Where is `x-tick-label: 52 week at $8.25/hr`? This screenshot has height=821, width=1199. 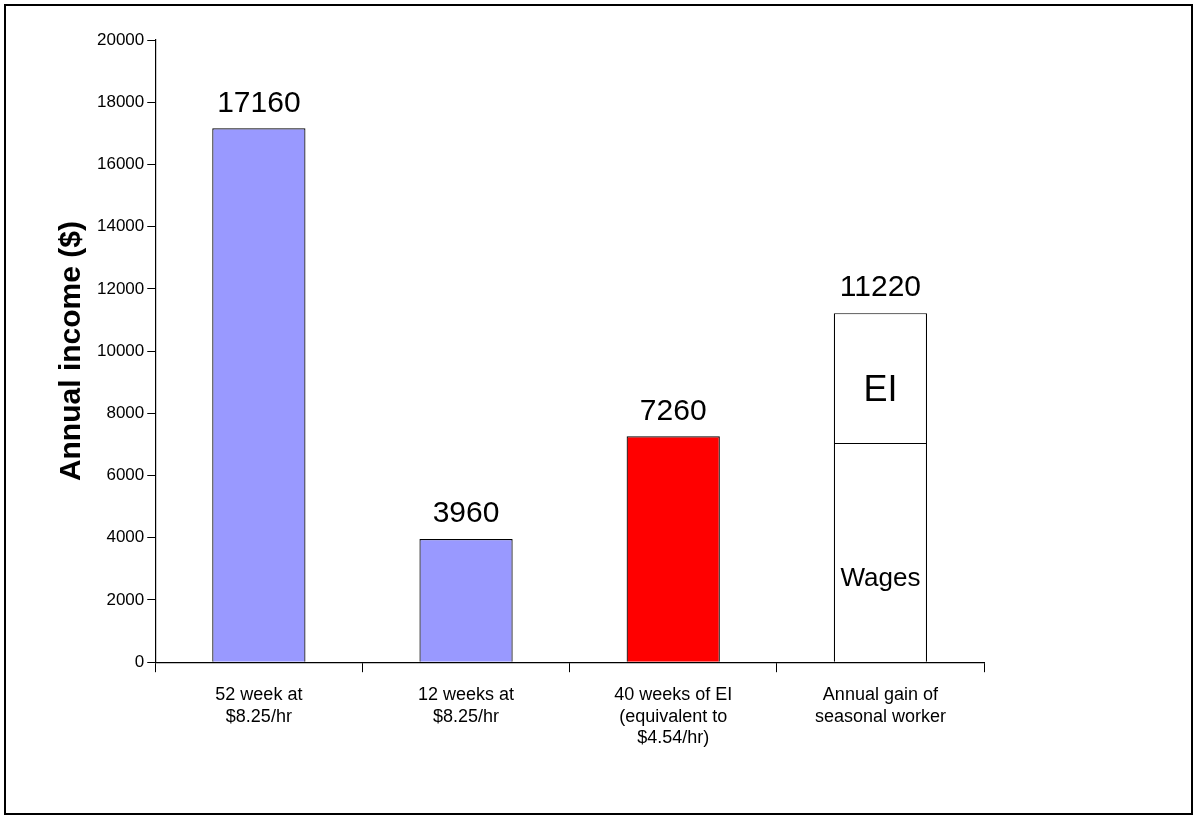 x-tick-label: 52 week at $8.25/hr is located at coordinates (259, 704).